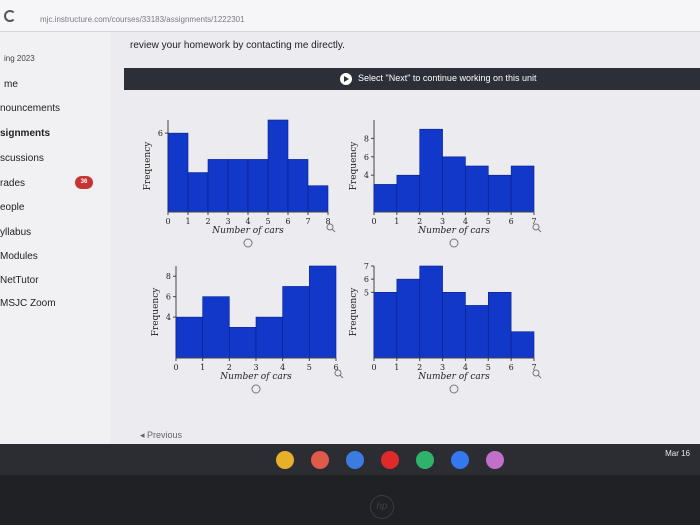 This screenshot has width=700, height=525. Describe the element at coordinates (350, 500) in the screenshot. I see `laptop-bezel` at that location.